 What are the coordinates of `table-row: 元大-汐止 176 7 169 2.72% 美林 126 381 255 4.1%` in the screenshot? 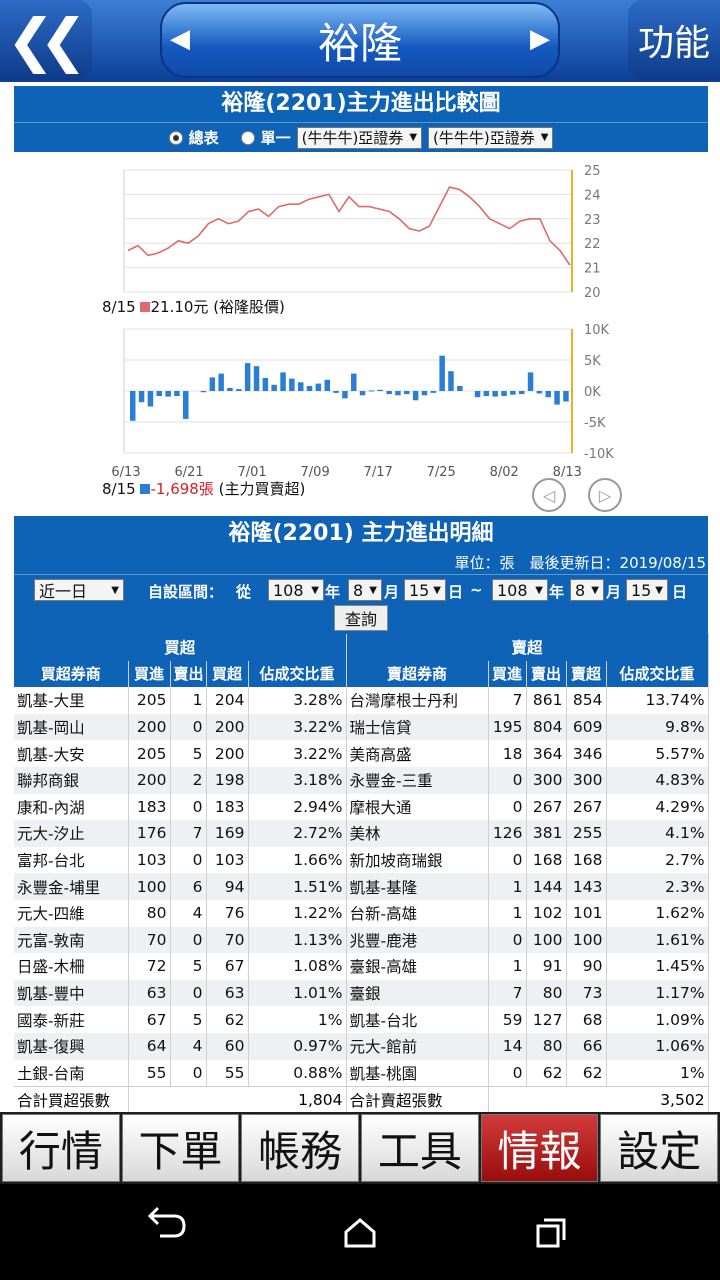 It's located at (361, 833).